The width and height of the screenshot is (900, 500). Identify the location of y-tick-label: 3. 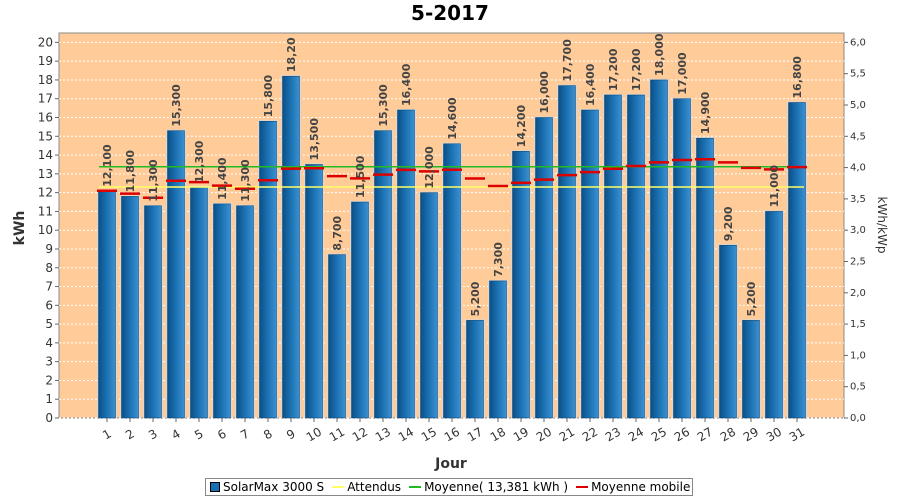
(49, 362).